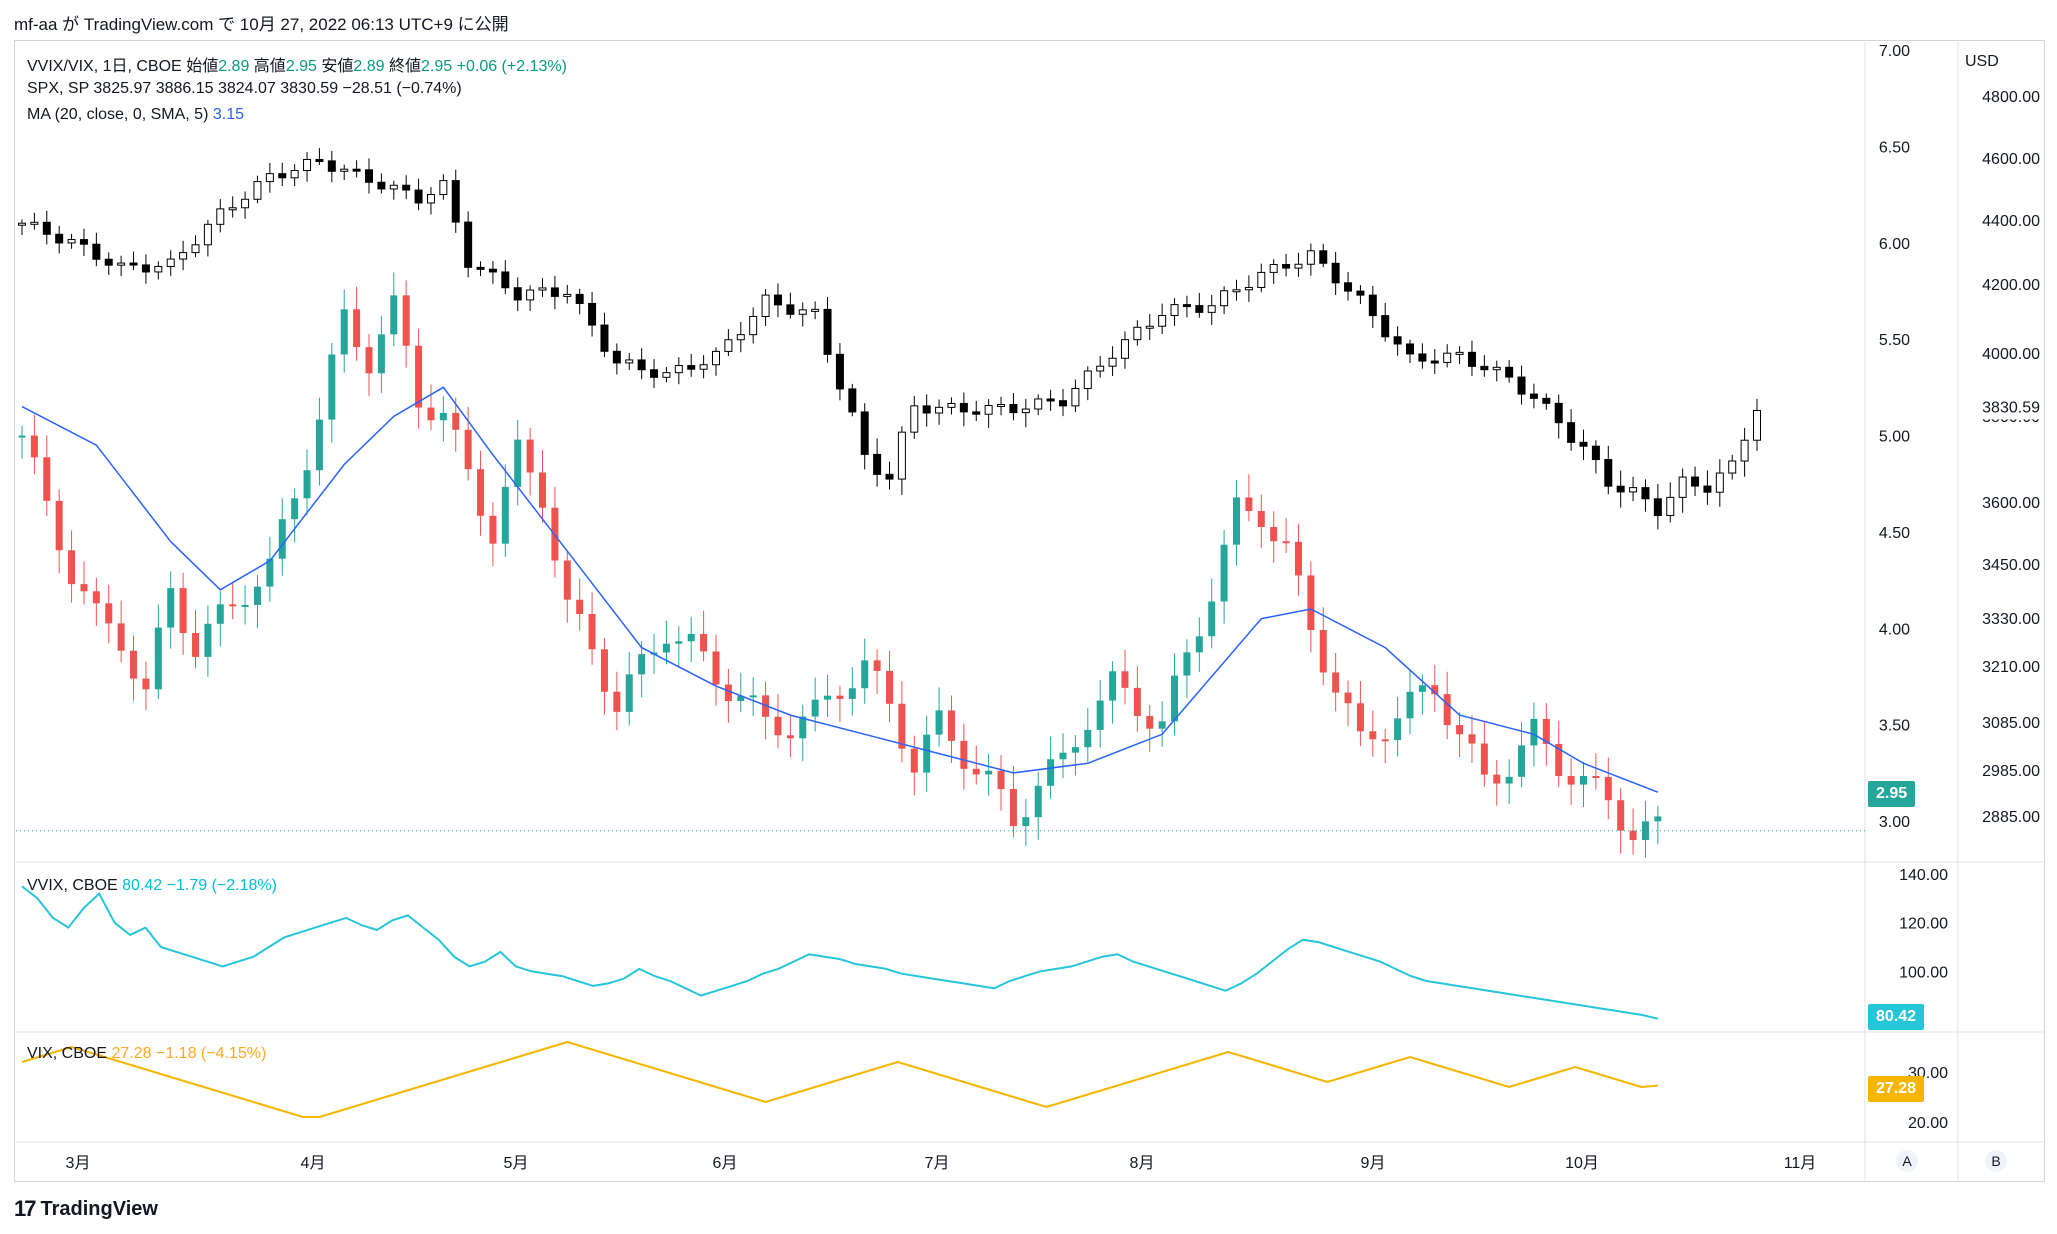 The width and height of the screenshot is (2057, 1234). What do you see at coordinates (2011, 565) in the screenshot?
I see `spx-tick-label: 3450.00` at bounding box center [2011, 565].